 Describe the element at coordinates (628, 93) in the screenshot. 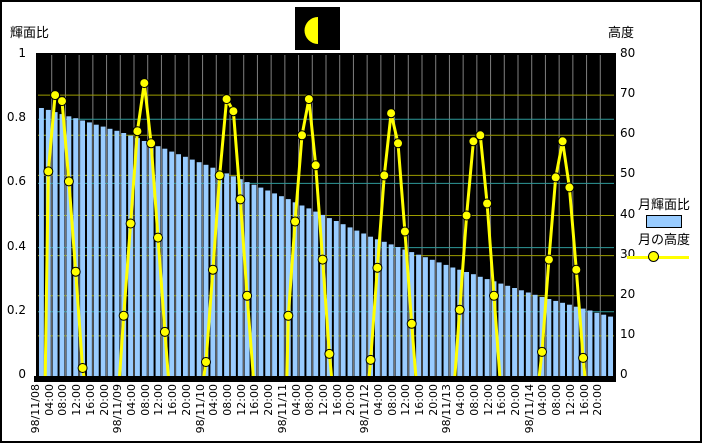

I see `right-axis-tick: 70` at that location.